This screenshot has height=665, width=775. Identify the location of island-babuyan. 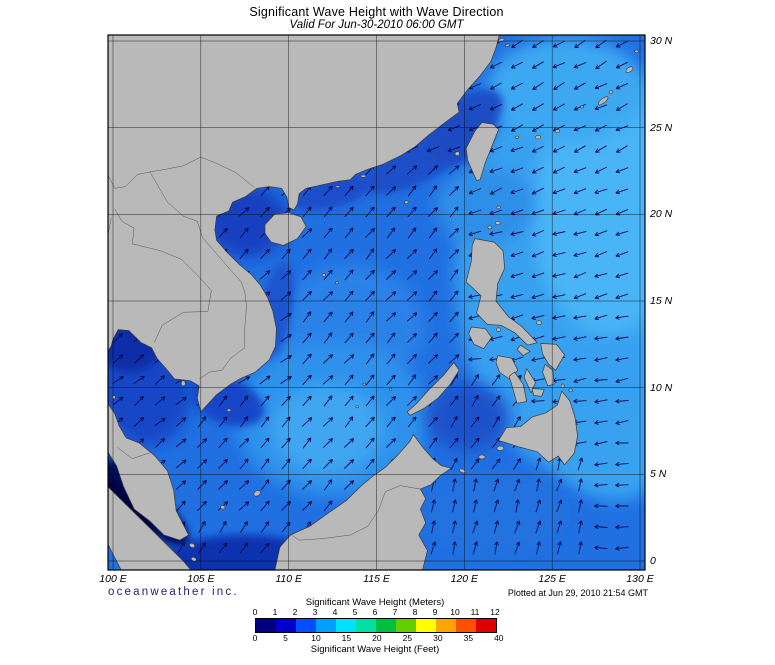
(497, 223).